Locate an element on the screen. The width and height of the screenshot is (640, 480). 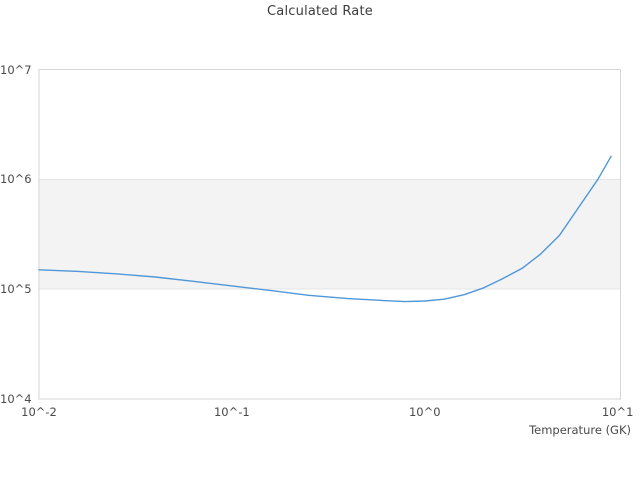
x-axis-title: Temperature (GK) is located at coordinates (580, 430).